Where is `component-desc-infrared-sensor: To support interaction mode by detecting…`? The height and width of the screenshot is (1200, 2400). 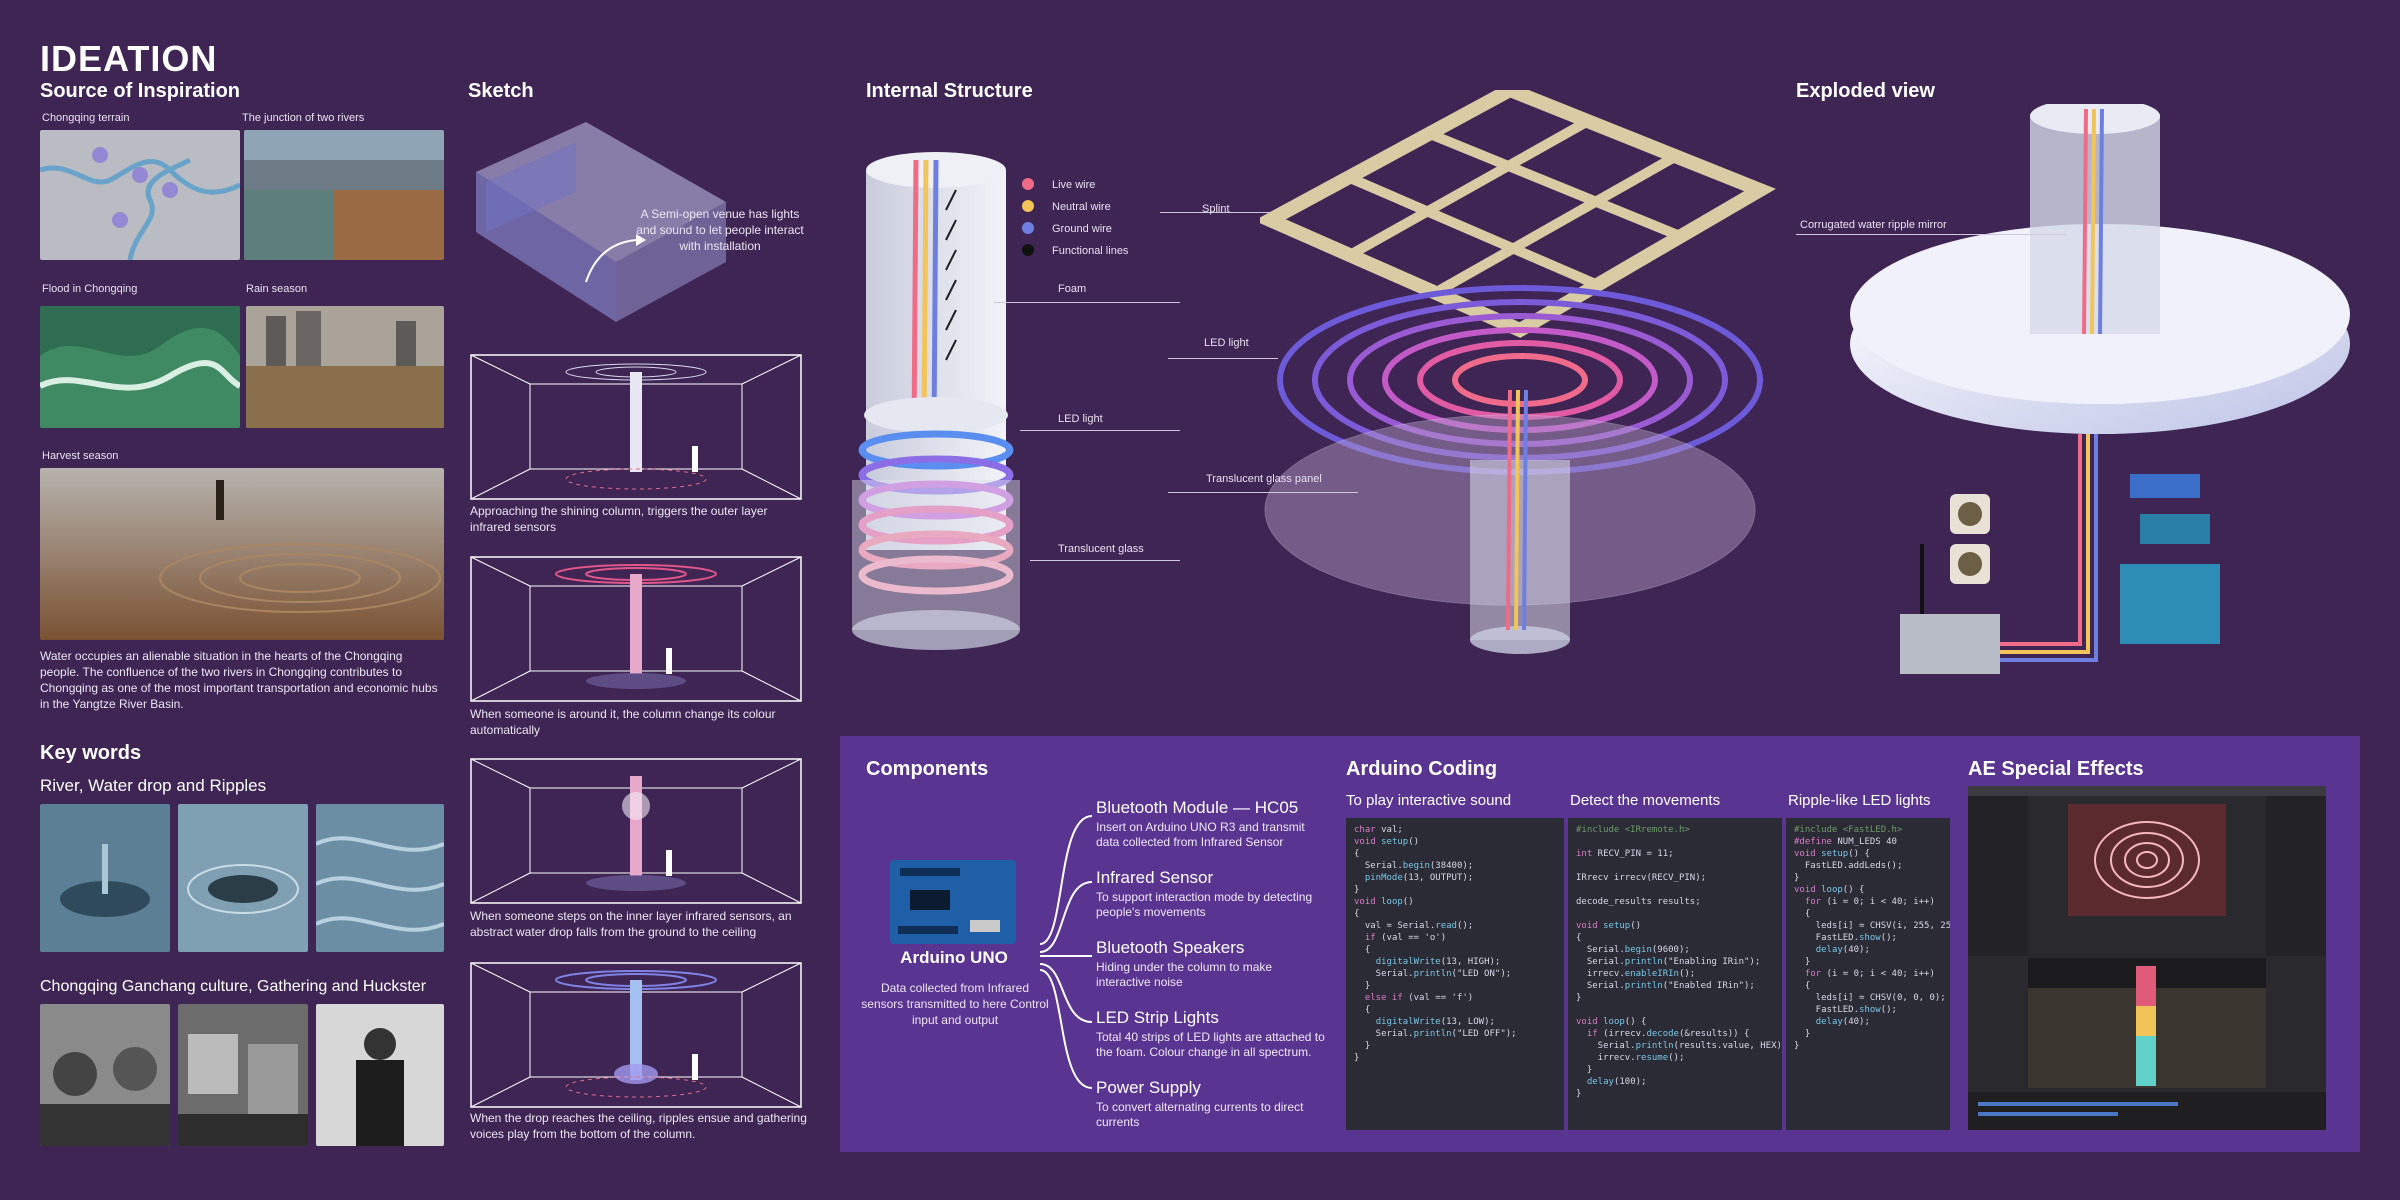
component-desc-infrared-sensor: To support interaction mode by detecting… is located at coordinates (1204, 904).